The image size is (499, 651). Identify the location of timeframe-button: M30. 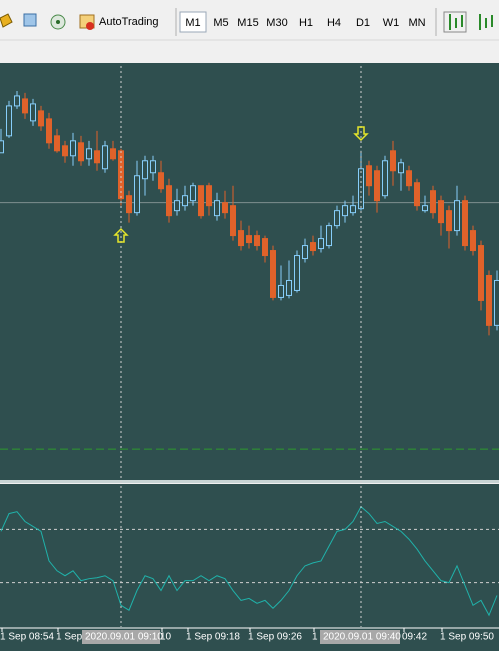
(276, 23).